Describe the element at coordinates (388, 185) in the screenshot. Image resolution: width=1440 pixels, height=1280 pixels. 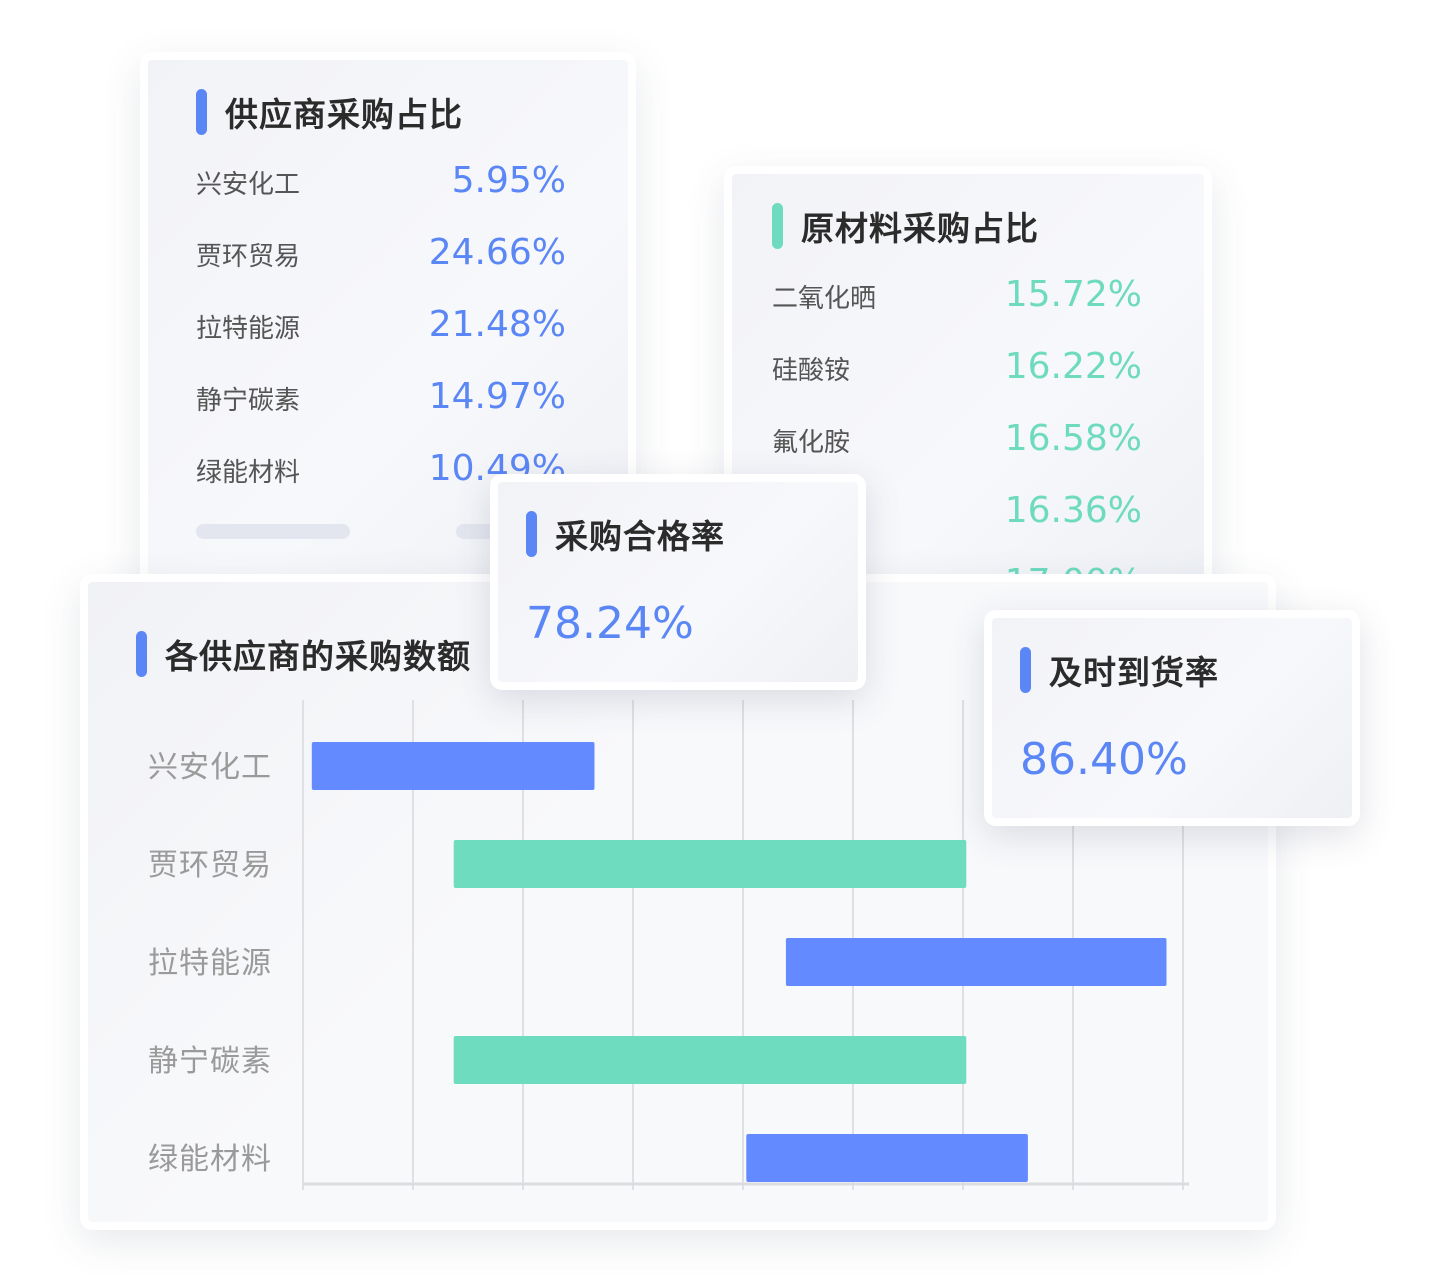
I see `list-item: 兴安化工 5.95%` at that location.